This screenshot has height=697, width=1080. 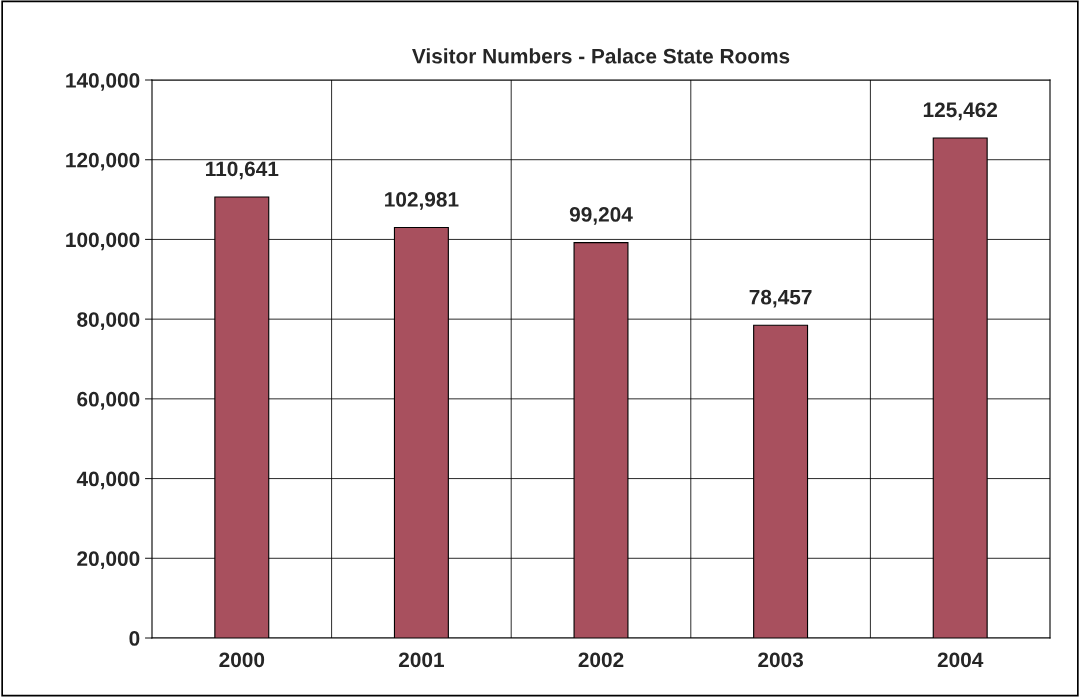 I want to click on y-tick-label: 80,000, so click(x=108, y=321).